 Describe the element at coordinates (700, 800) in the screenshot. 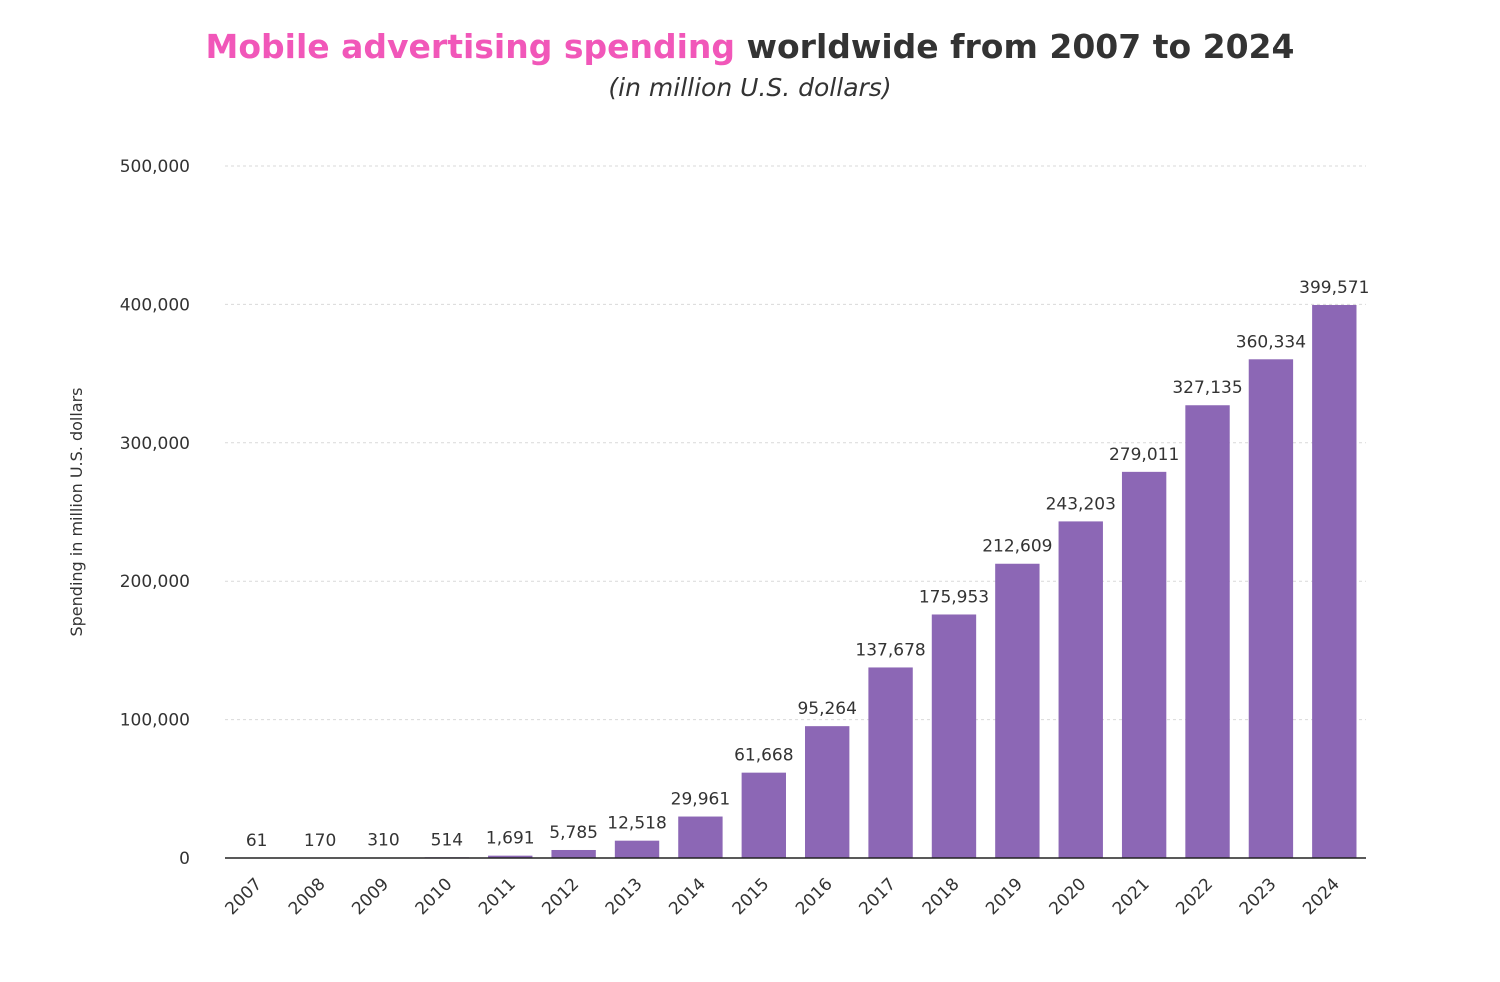

I see `data-label: 29,961` at that location.